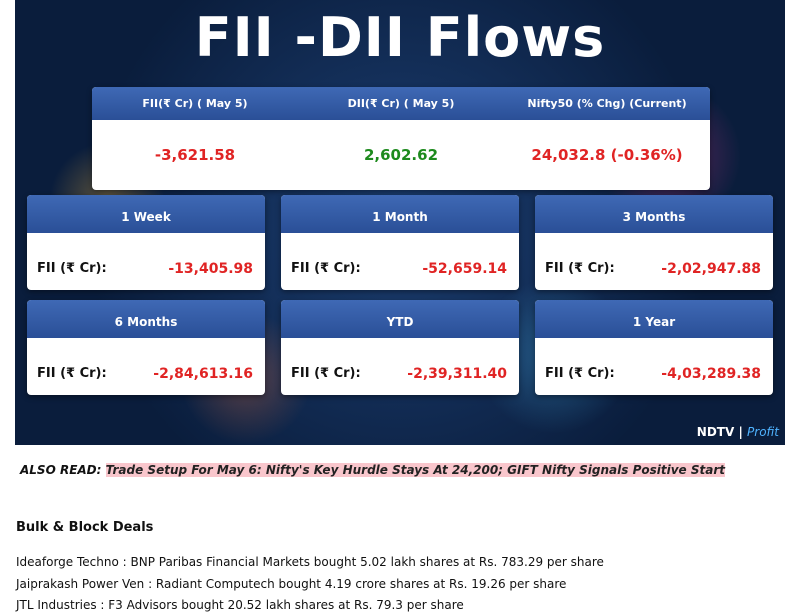  Describe the element at coordinates (85, 527) in the screenshot. I see `section-heading: Bulk & Block Deals` at that location.